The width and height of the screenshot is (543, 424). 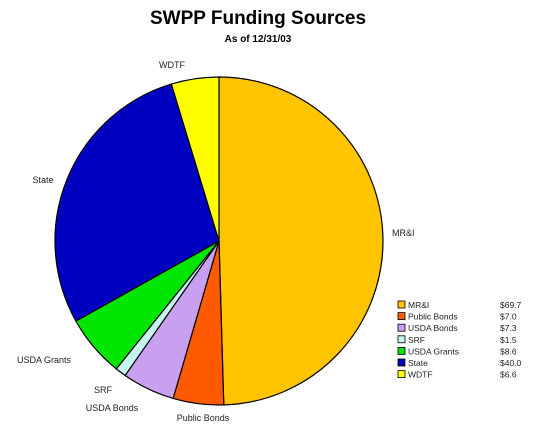 What do you see at coordinates (42, 180) in the screenshot?
I see `slice-label: State` at bounding box center [42, 180].